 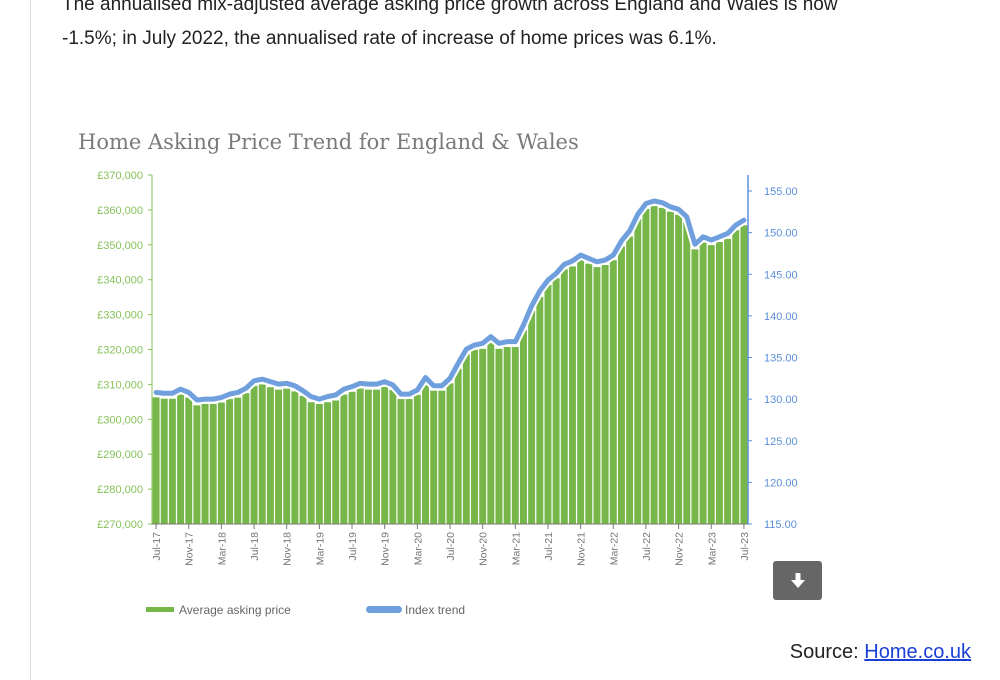 I want to click on right-tick-label: 150.00, so click(x=781, y=234).